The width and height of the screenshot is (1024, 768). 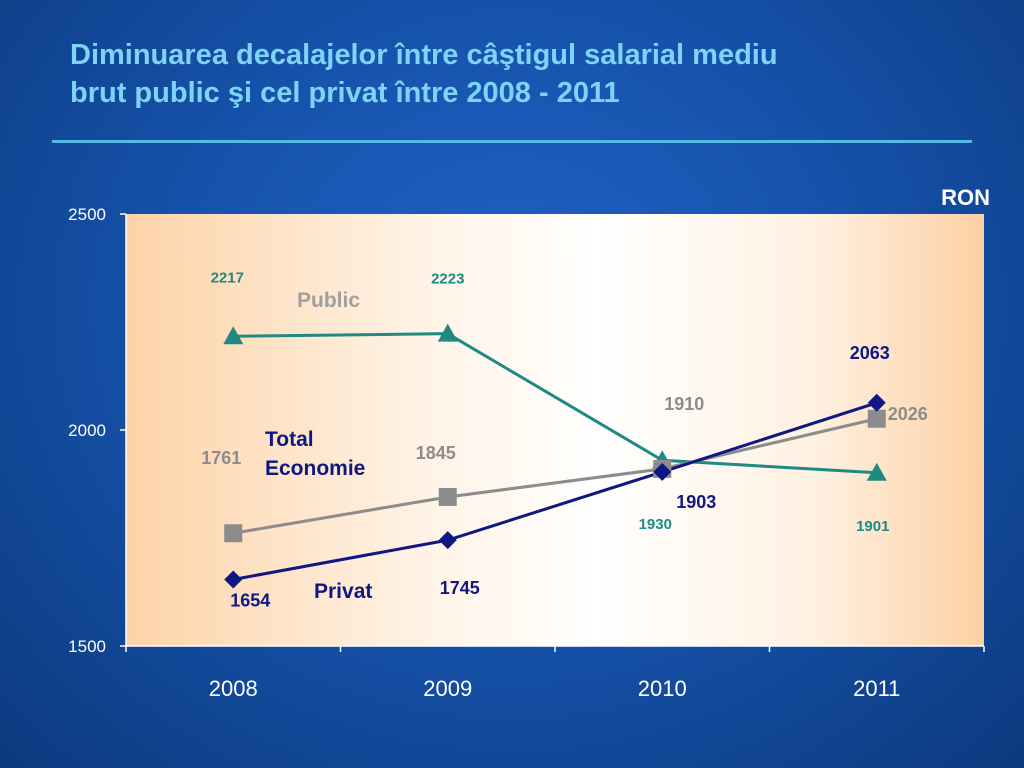 I want to click on y-tick-label: 1500, so click(x=87, y=646).